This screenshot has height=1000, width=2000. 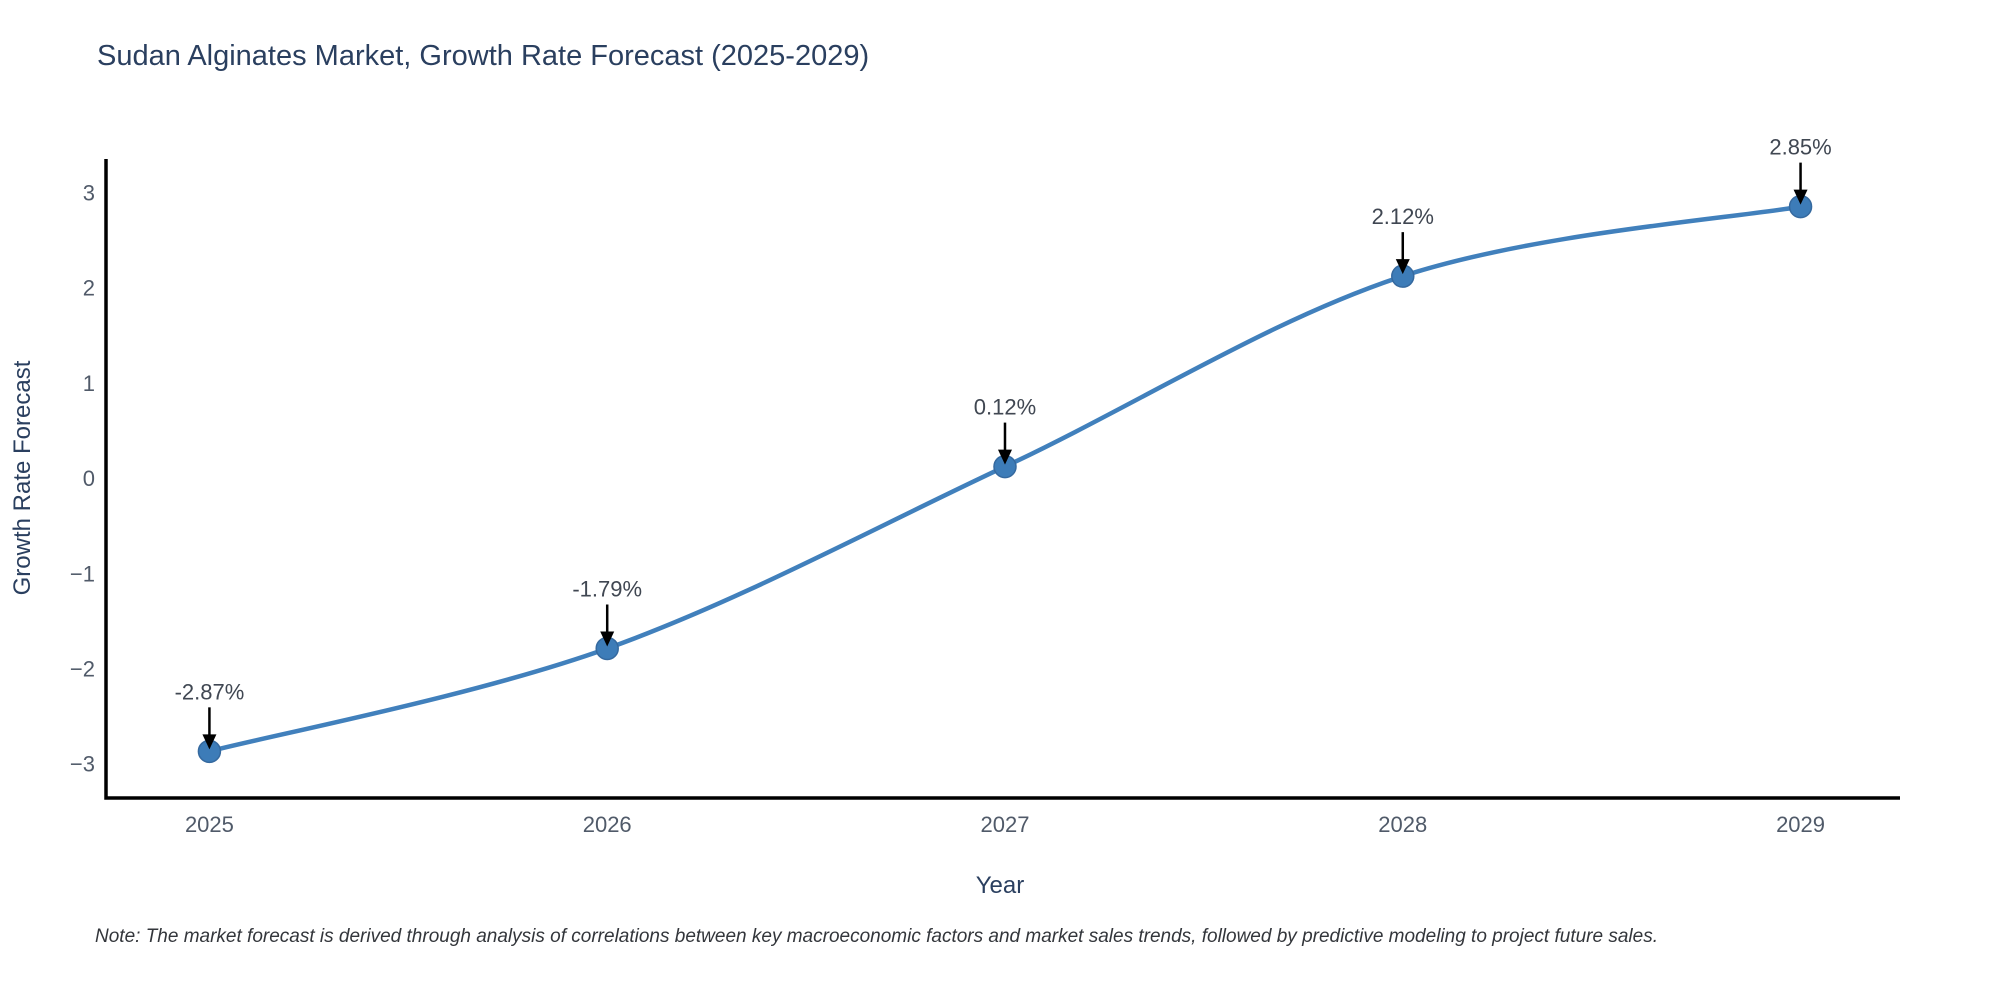 I want to click on y-tick-label: −3, so click(x=82, y=764).